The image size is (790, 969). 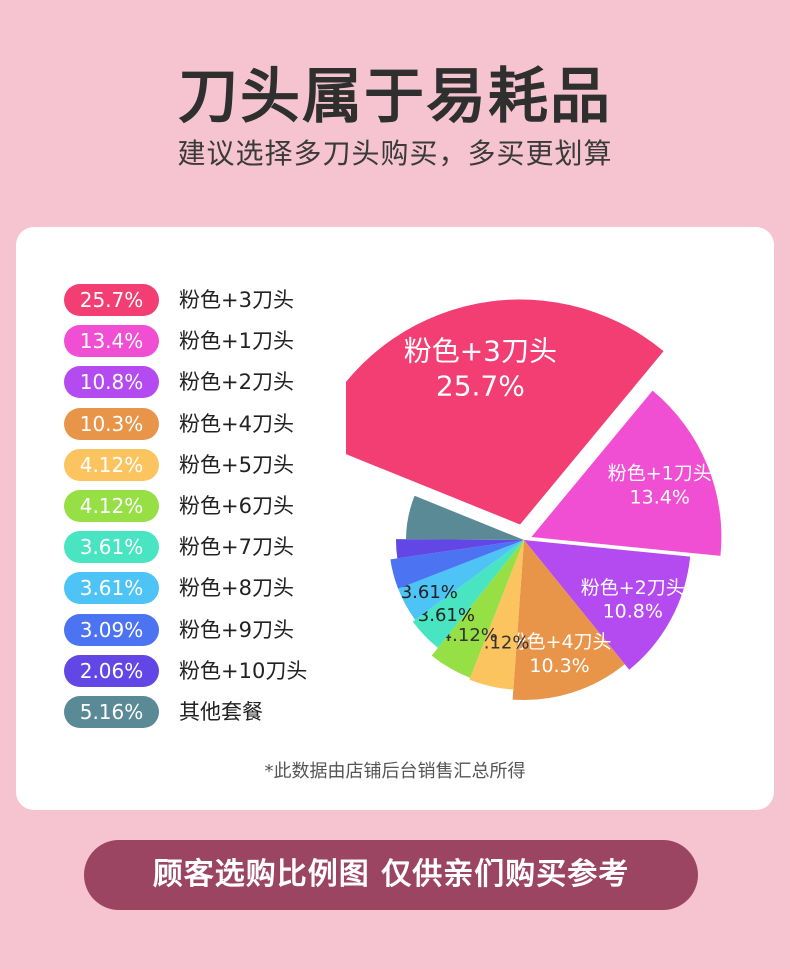 I want to click on legend-value-badge: 3.09%, so click(x=111, y=629).